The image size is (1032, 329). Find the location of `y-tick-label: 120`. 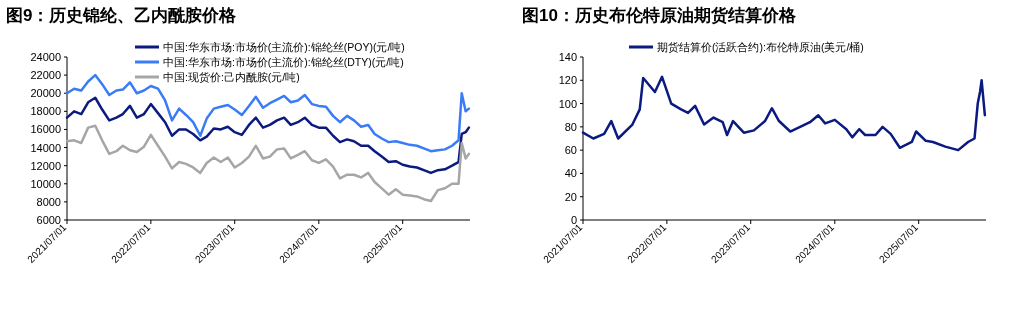

y-tick-label: 120 is located at coordinates (567, 80).